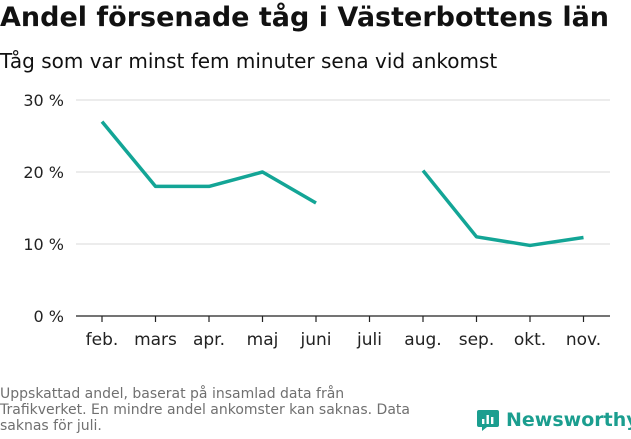 The height and width of the screenshot is (439, 631). Describe the element at coordinates (568, 420) in the screenshot. I see `brand-name: Newsworthy` at that location.